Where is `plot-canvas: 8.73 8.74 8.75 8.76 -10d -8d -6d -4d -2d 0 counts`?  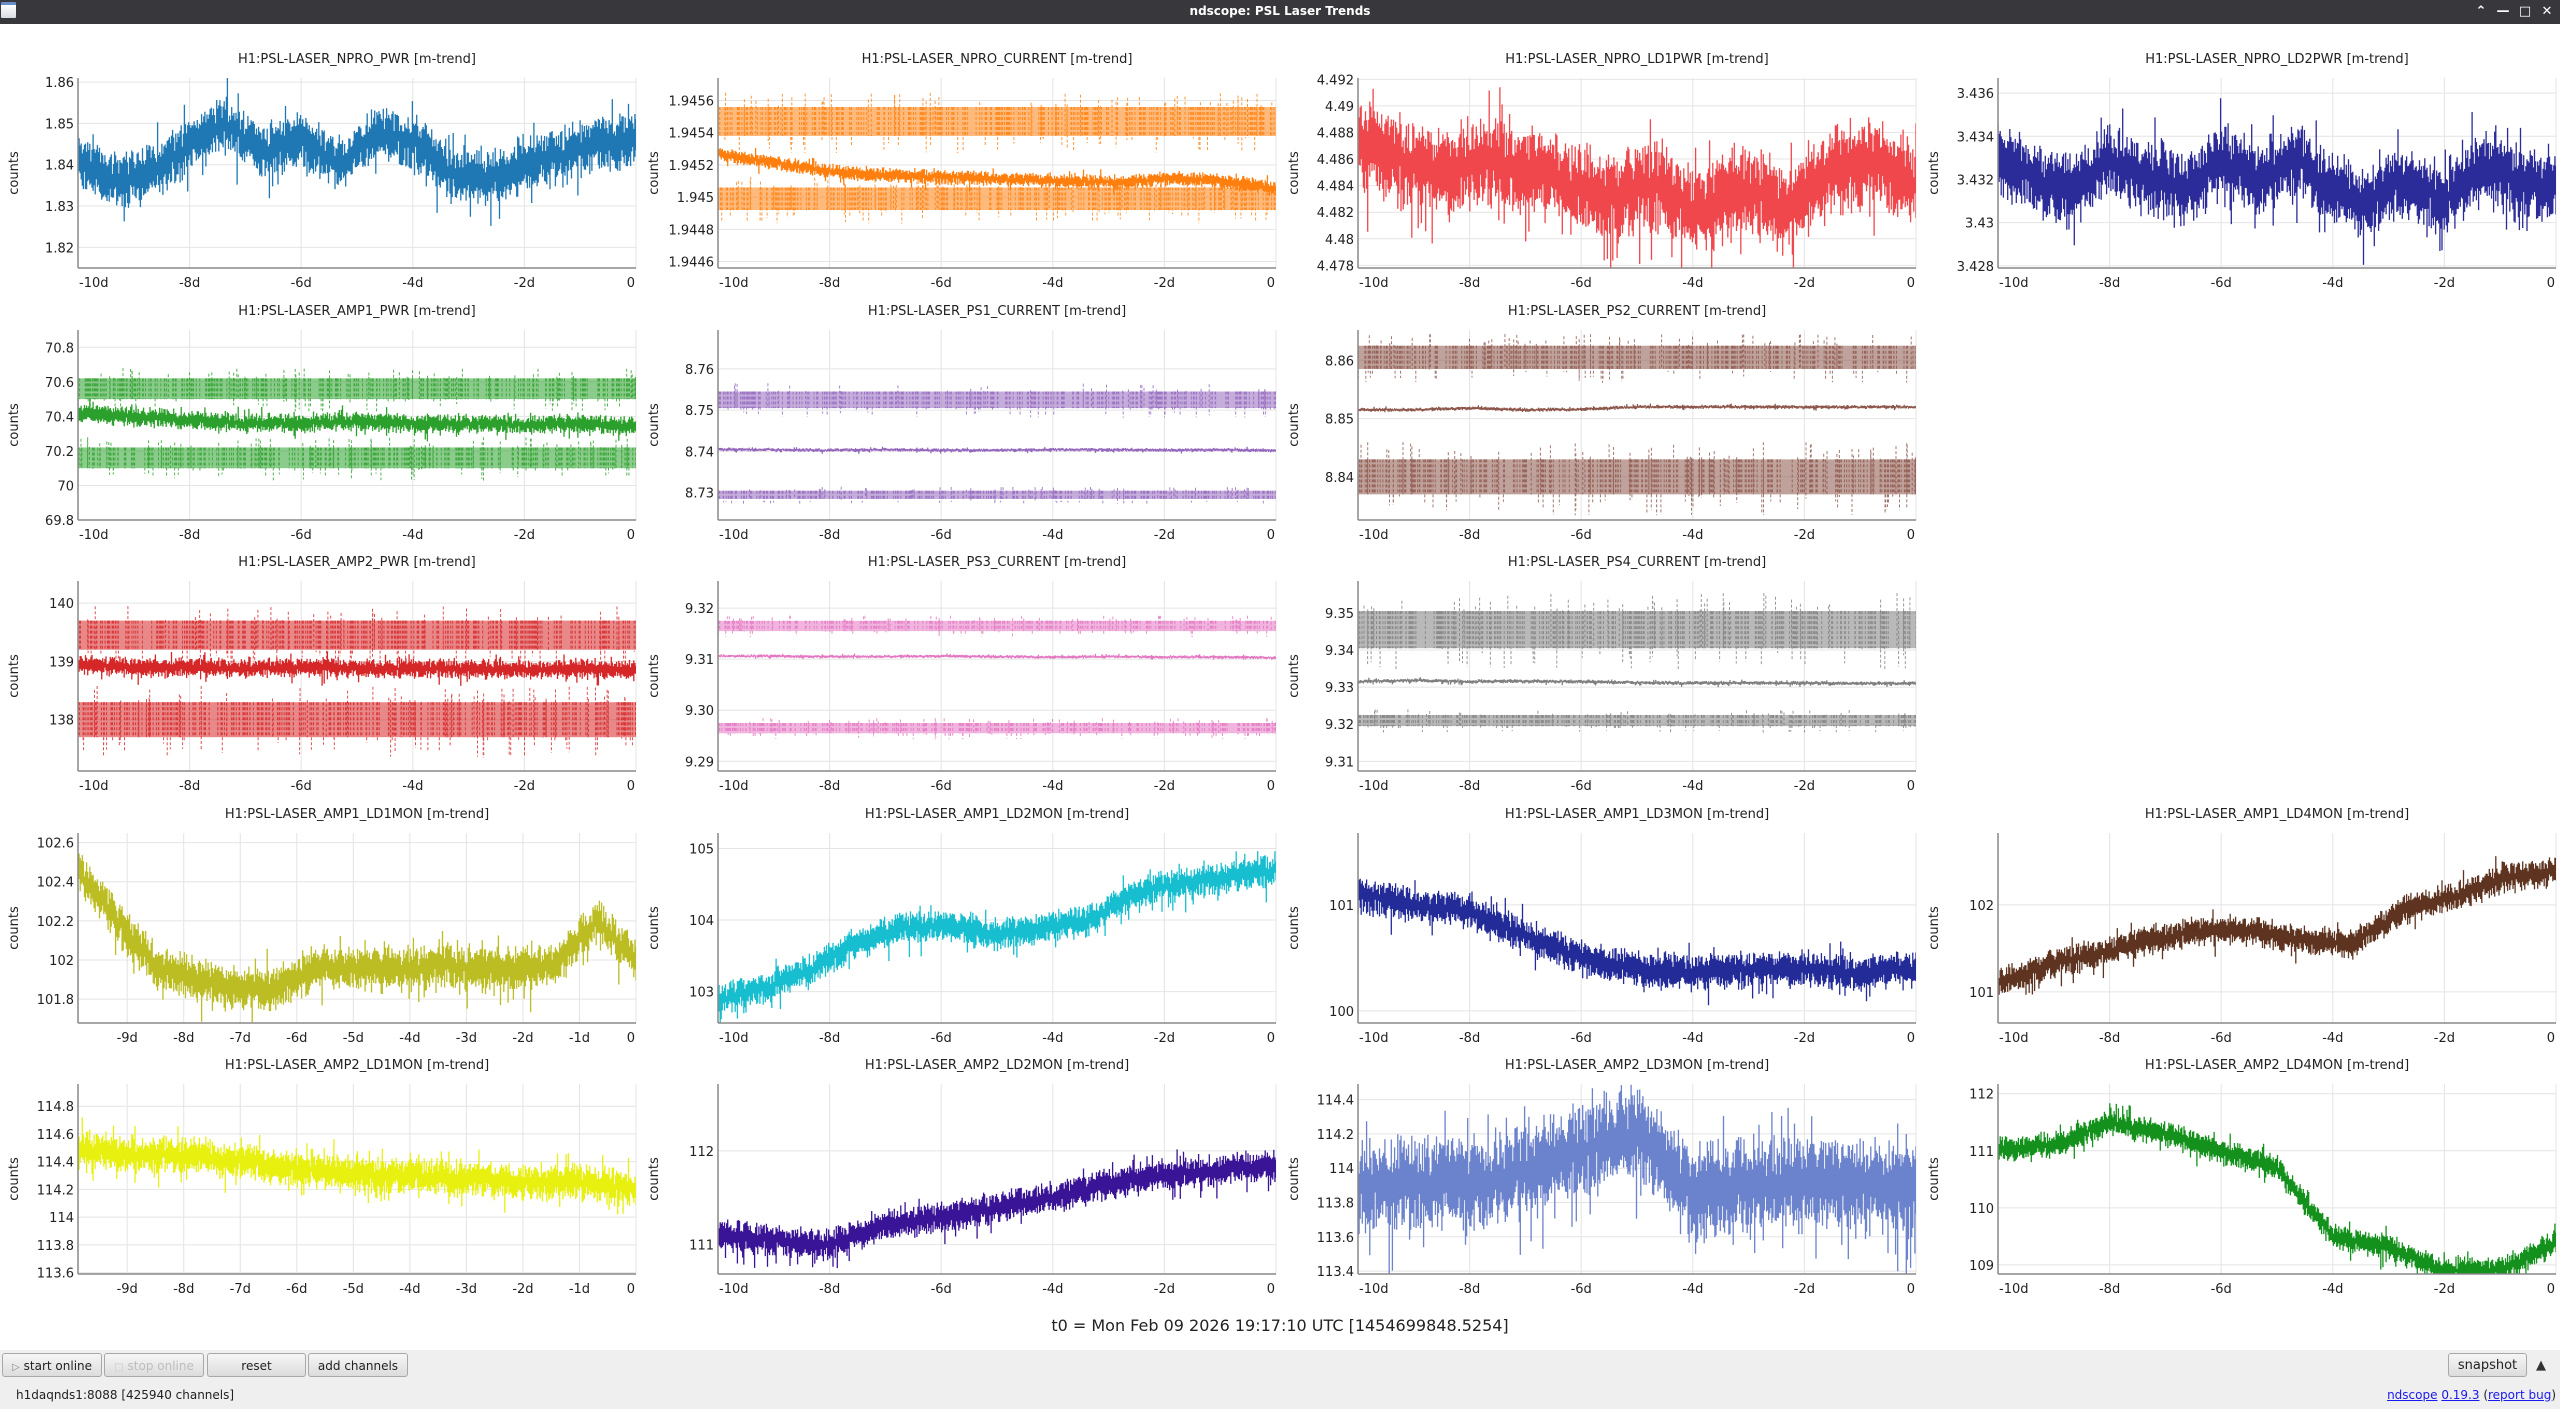 plot-canvas: 8.73 8.74 8.75 8.76 -10d -8d -6d -4d -2d 0 counts is located at coordinates (962, 425).